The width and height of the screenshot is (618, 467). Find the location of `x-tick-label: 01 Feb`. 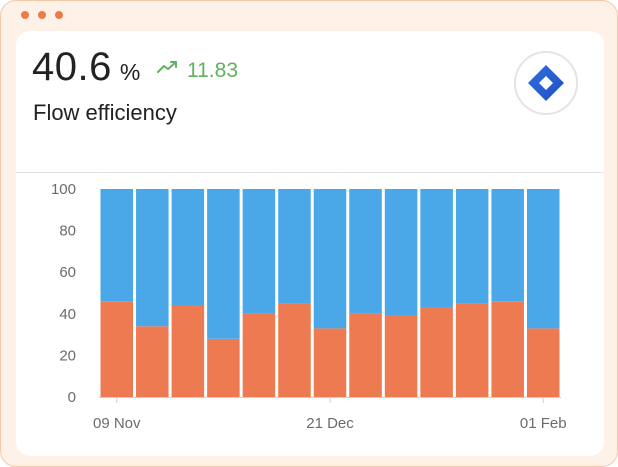

x-tick-label: 01 Feb is located at coordinates (543, 423).